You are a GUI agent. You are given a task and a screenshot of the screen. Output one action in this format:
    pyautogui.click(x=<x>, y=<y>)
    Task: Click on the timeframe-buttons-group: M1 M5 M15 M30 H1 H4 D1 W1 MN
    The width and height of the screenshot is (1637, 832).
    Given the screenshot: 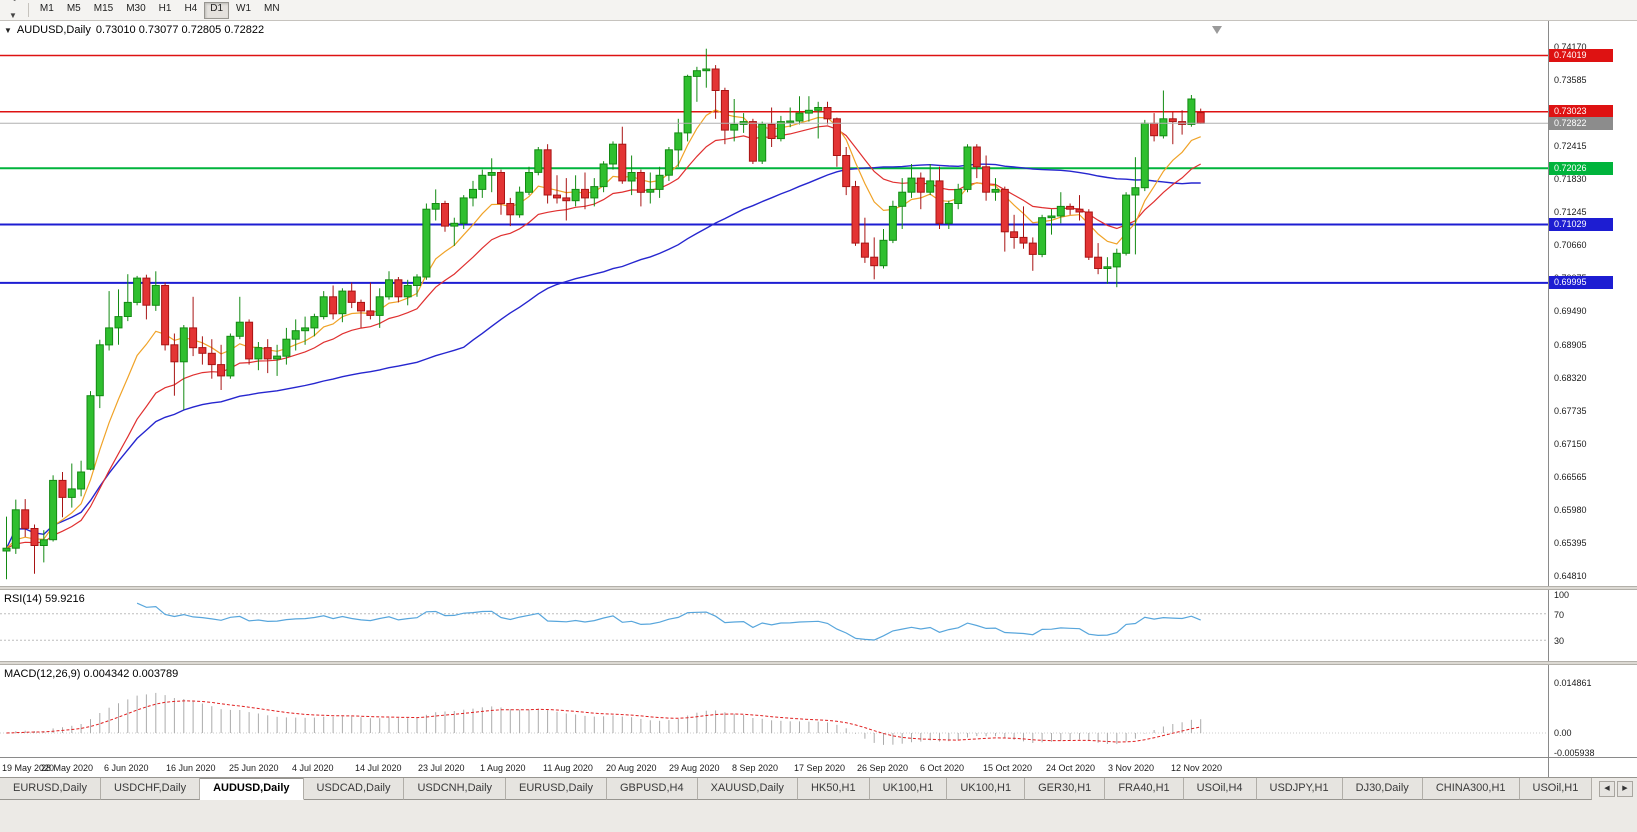 What is the action you would take?
    pyautogui.click(x=160, y=10)
    